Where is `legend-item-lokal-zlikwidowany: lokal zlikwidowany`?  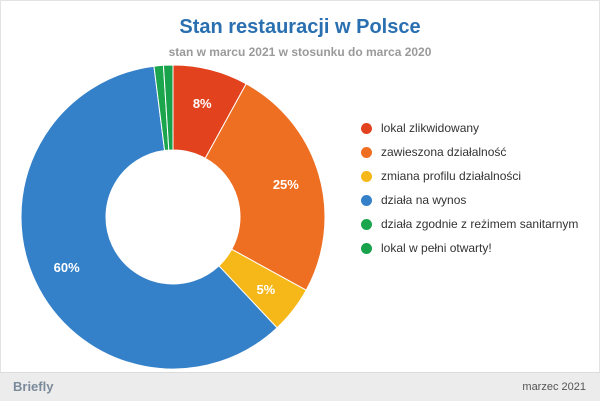 legend-item-lokal-zlikwidowany: lokal zlikwidowany is located at coordinates (478, 128).